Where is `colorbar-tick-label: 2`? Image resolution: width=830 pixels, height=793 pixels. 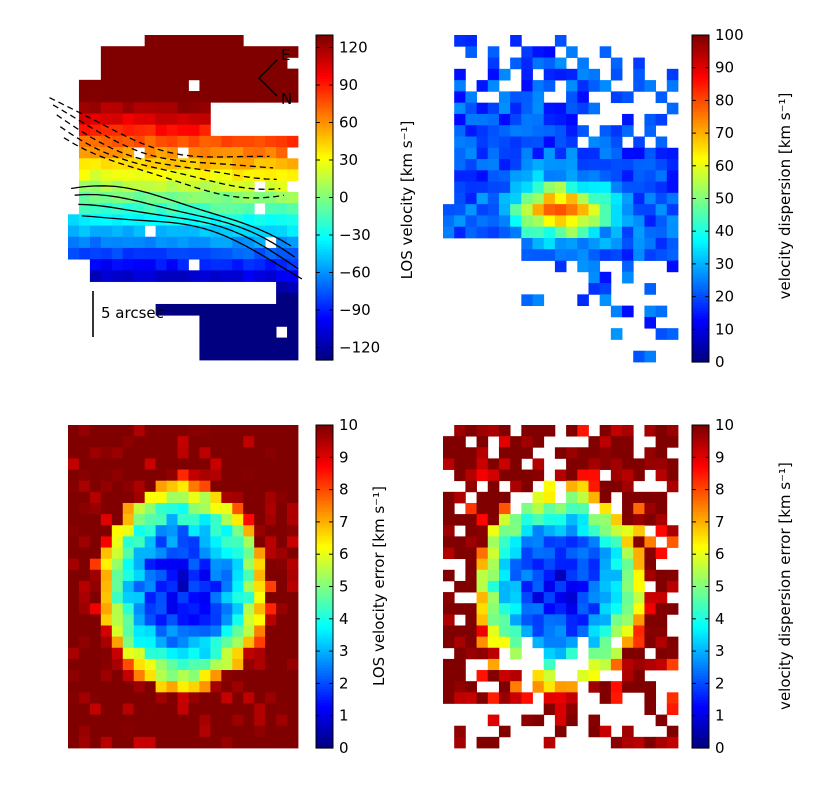 colorbar-tick-label: 2 is located at coordinates (344, 683).